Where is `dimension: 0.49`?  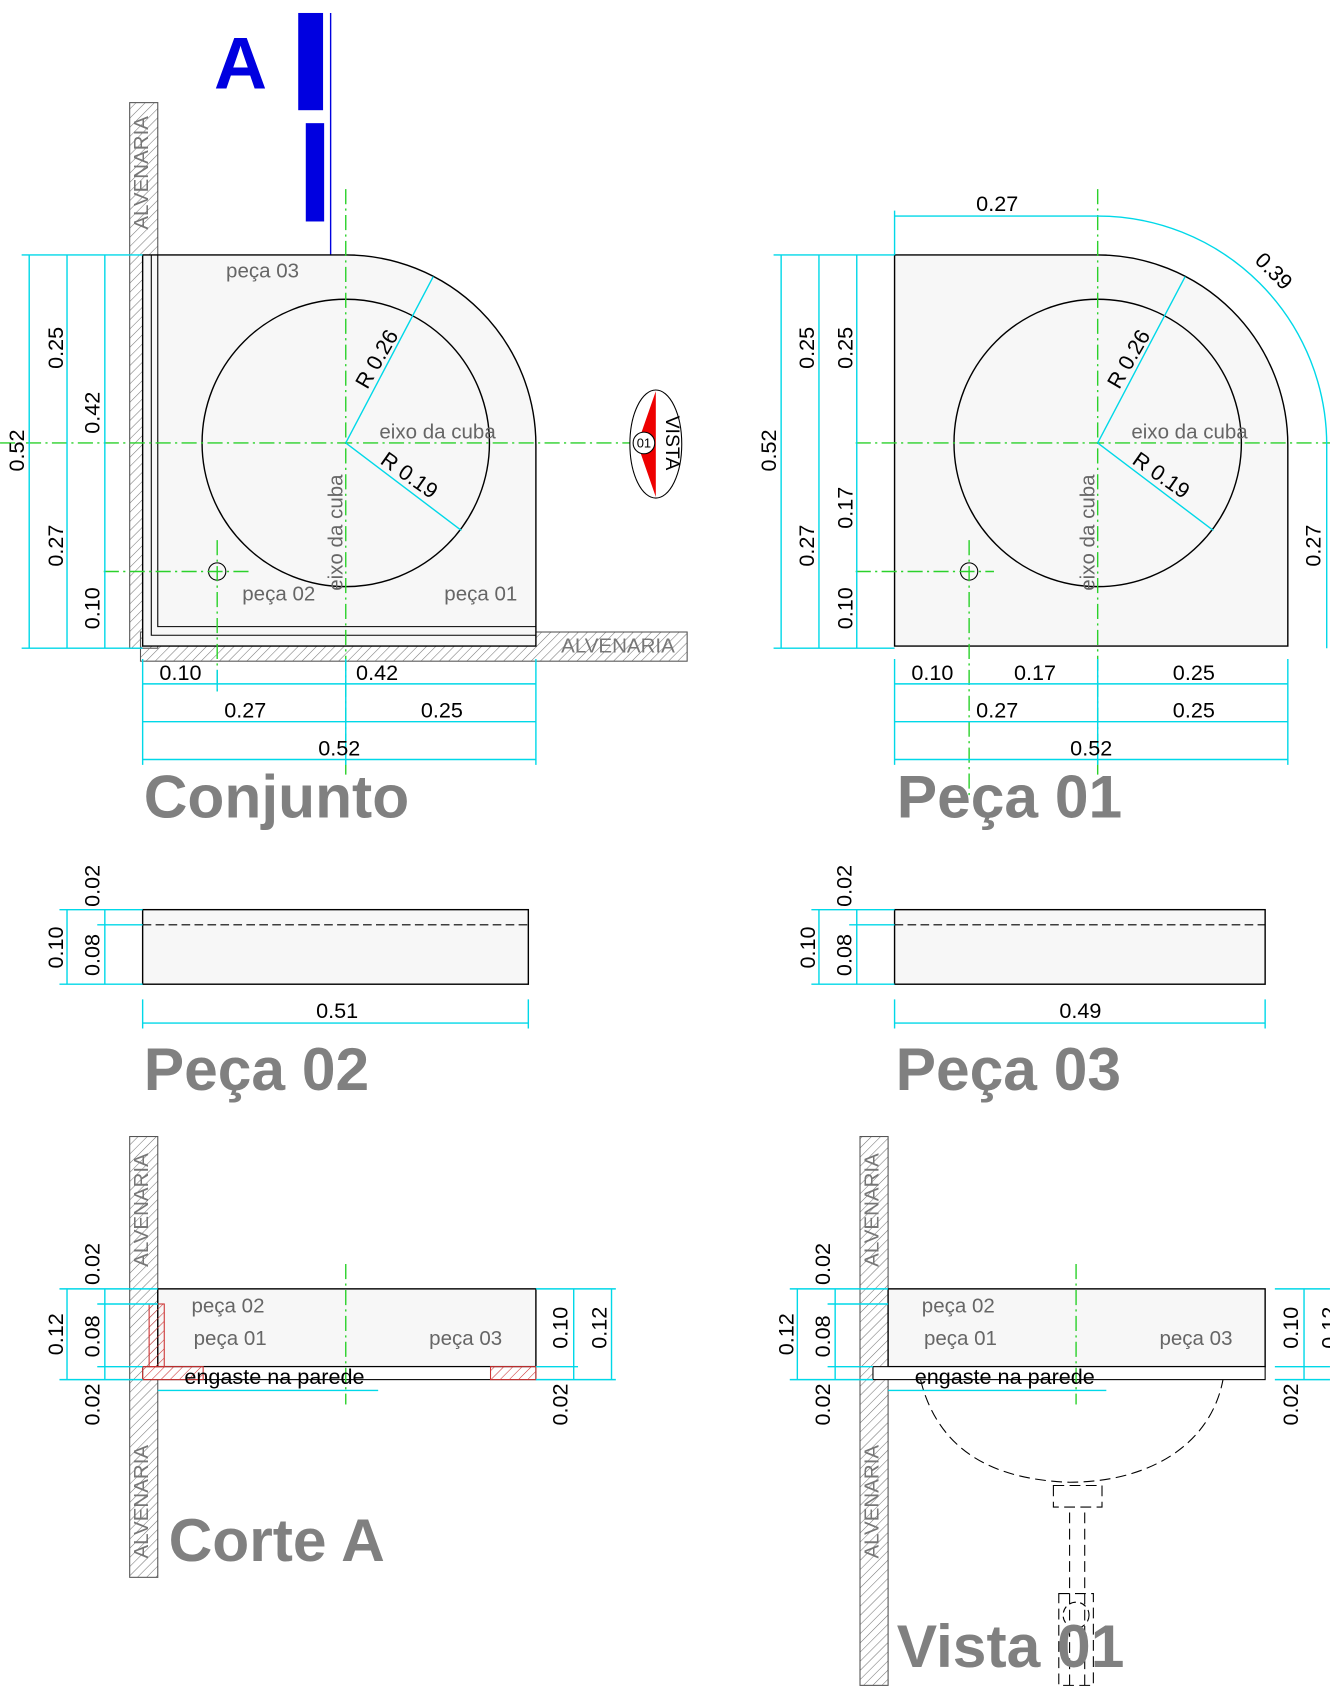 dimension: 0.49 is located at coordinates (1080, 1010).